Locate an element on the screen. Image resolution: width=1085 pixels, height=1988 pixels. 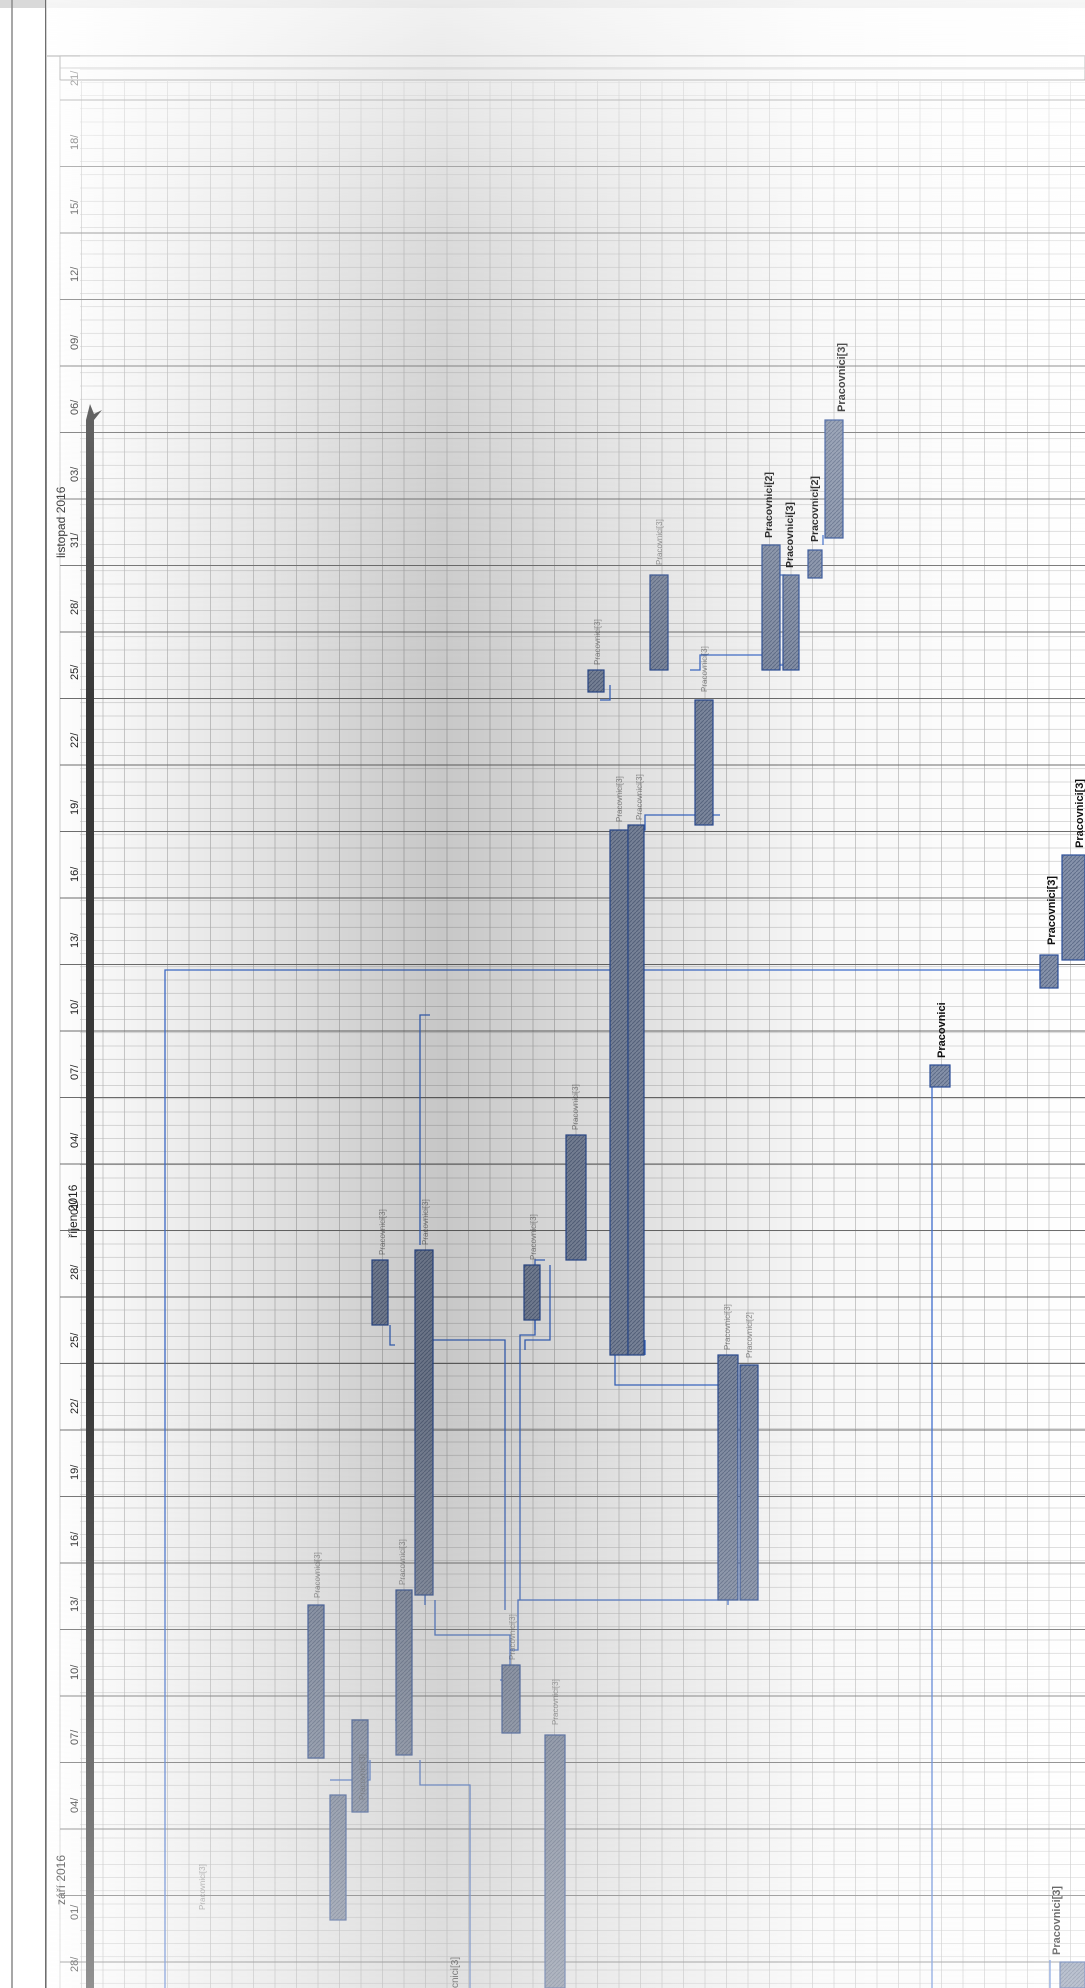
resource-label-blurred: Pracovnici[2] is located at coordinates (749, 1335).